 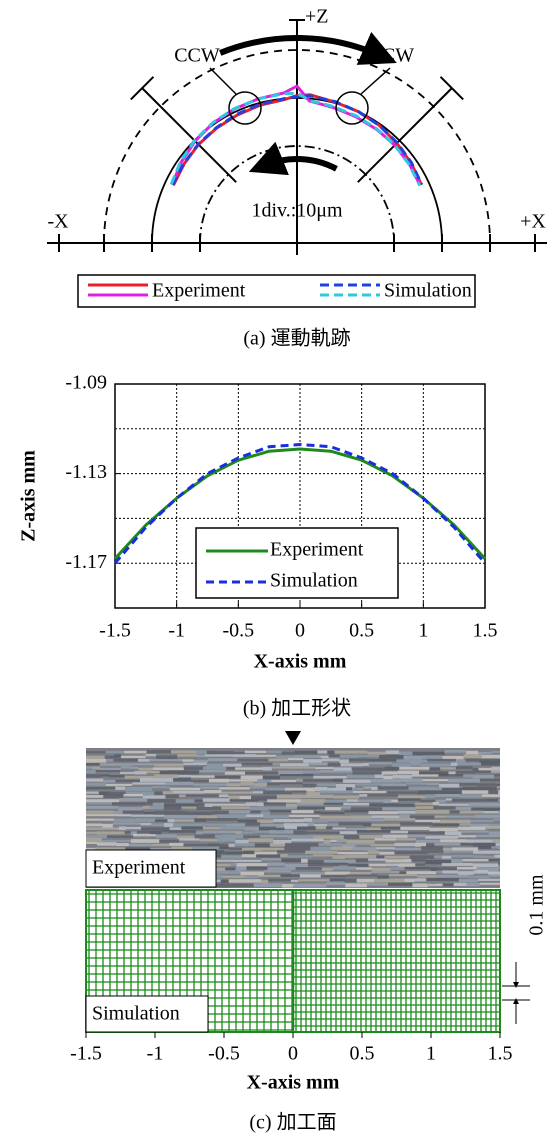 What do you see at coordinates (245, 108) in the screenshot?
I see `highlight-circle` at bounding box center [245, 108].